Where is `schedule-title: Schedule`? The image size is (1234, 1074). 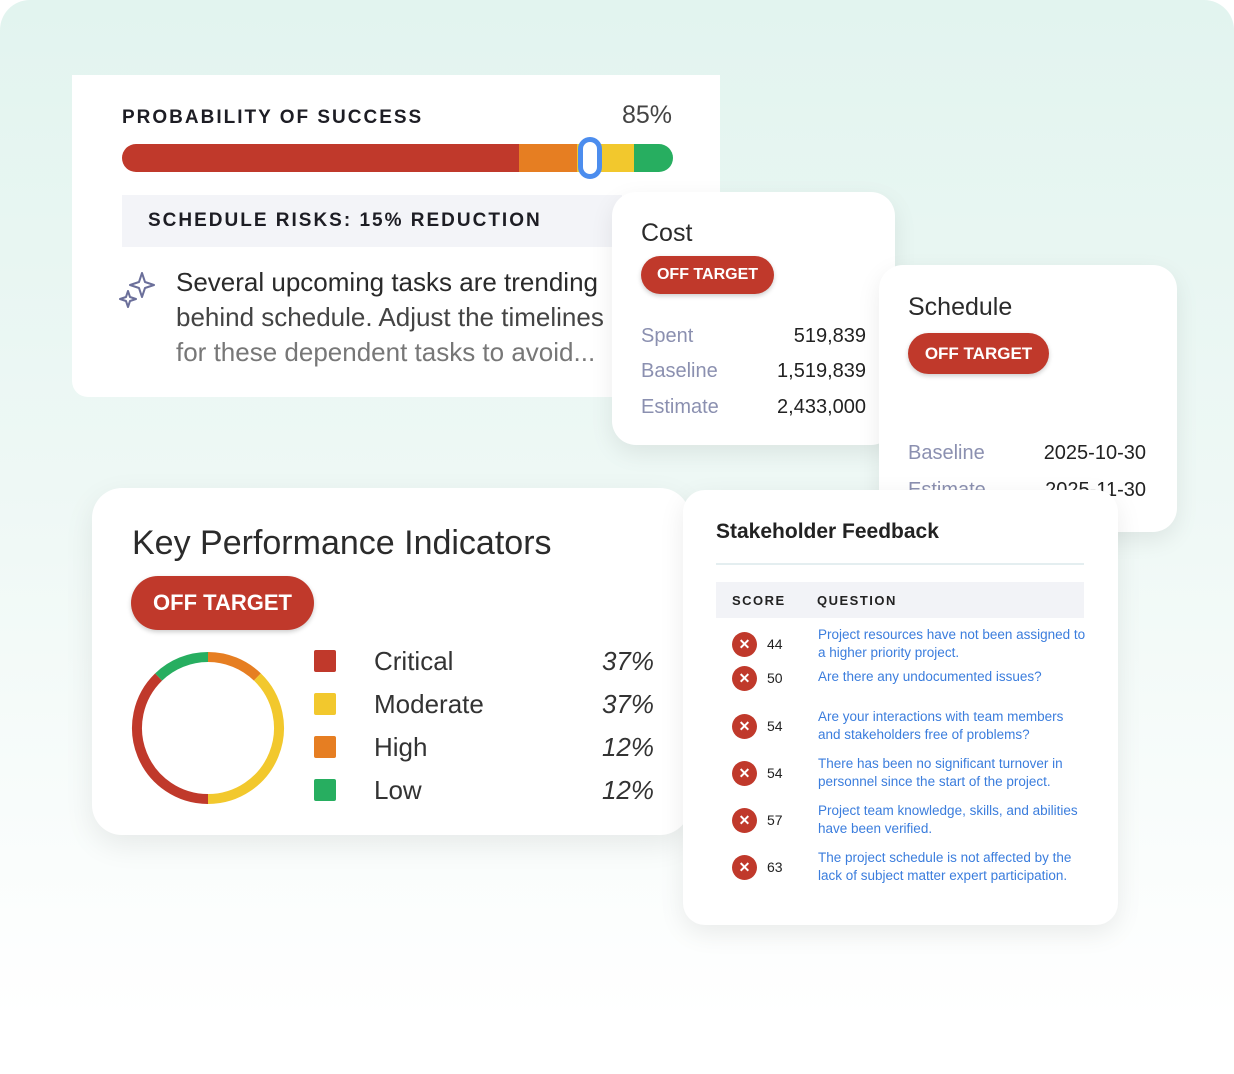
schedule-title: Schedule is located at coordinates (960, 307).